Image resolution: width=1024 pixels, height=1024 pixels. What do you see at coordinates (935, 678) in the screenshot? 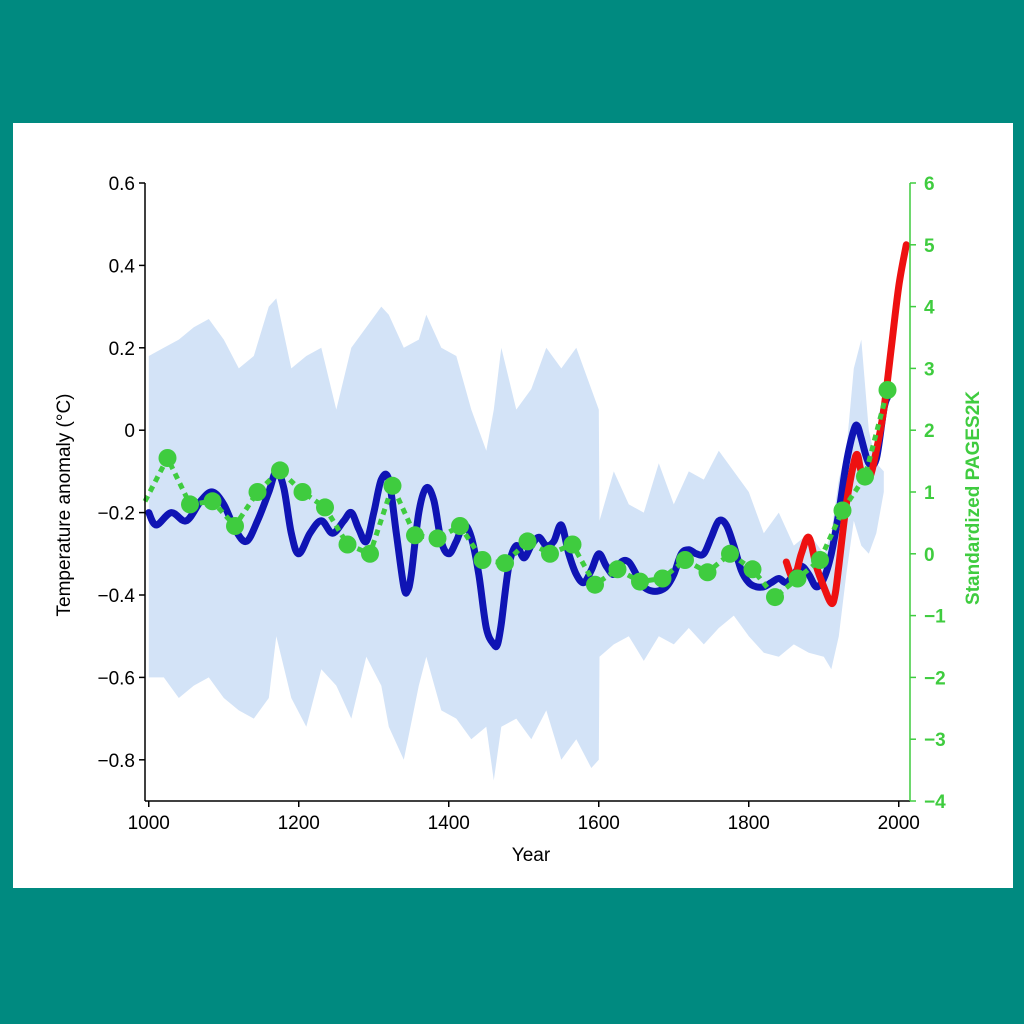
I see `right-tick-label: −2` at bounding box center [935, 678].